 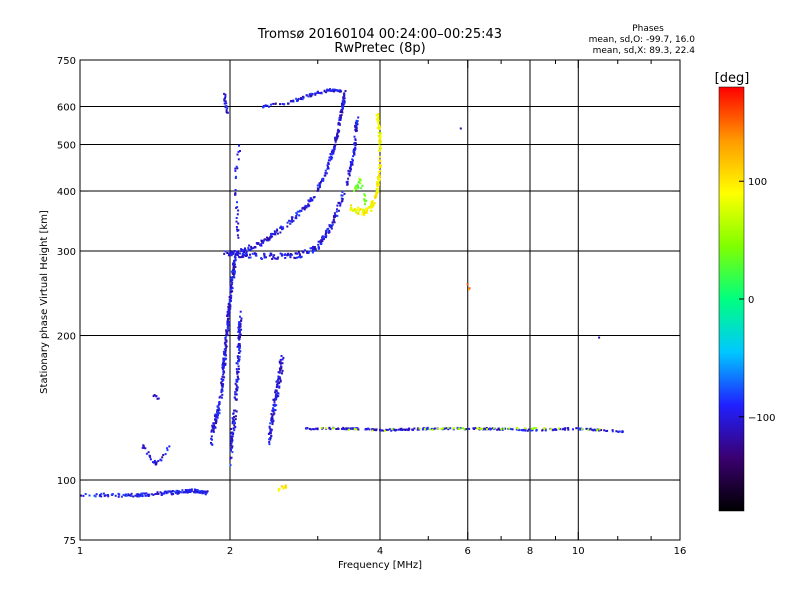 What do you see at coordinates (644, 51) in the screenshot?
I see `phases-mean-x: mean, sd,X: 89.3, 22.4` at bounding box center [644, 51].